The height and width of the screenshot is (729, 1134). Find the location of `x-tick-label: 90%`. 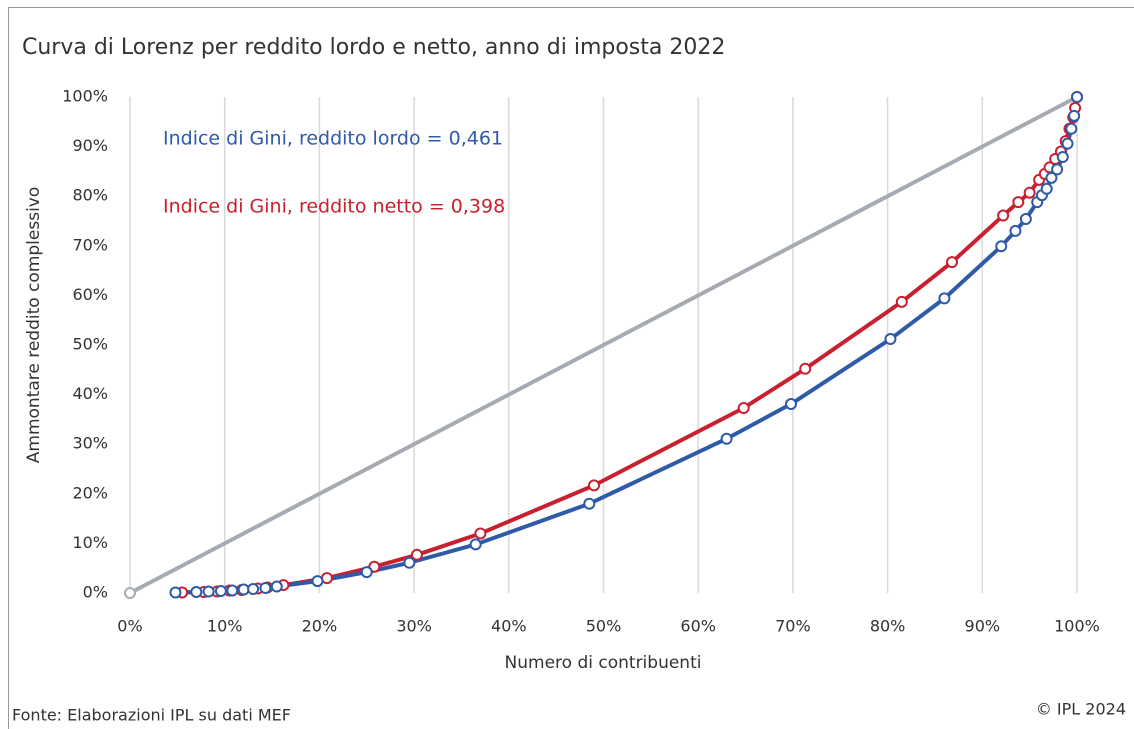

x-tick-label: 90% is located at coordinates (983, 626).